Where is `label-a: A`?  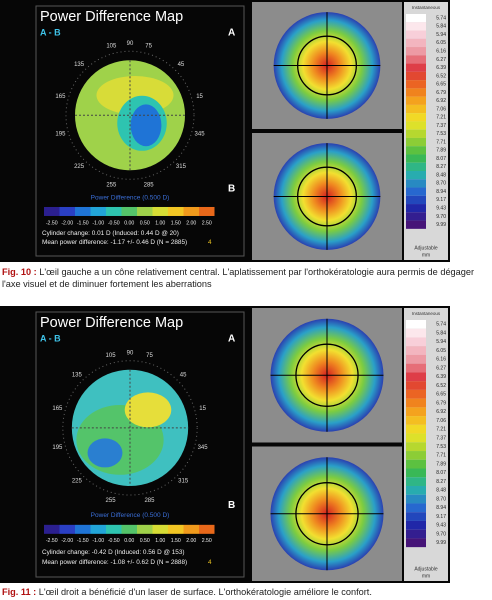
label-a: A is located at coordinates (231, 33).